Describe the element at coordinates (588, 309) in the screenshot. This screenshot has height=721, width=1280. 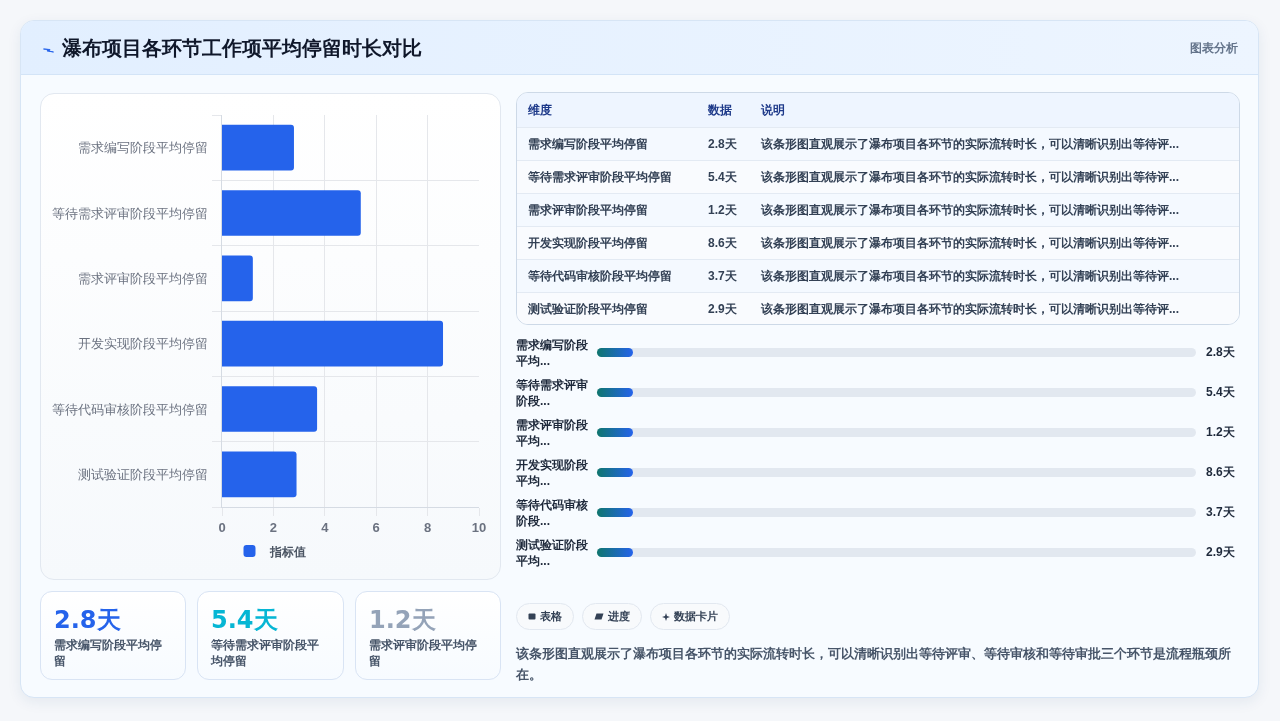
I see `category-label: 测试验证阶段平均停留` at that location.